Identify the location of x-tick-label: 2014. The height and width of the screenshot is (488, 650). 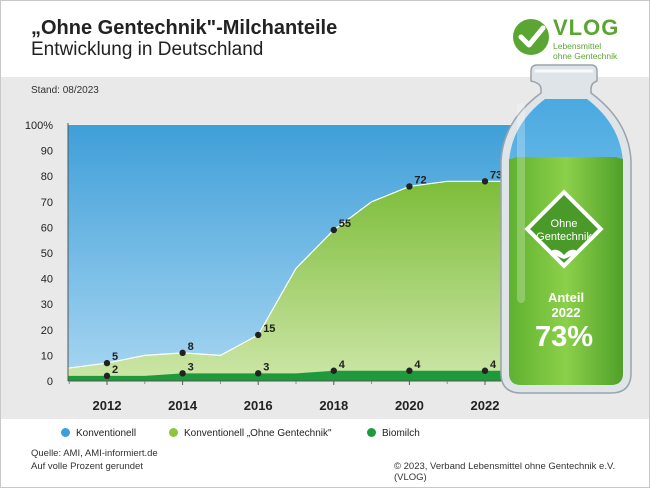
(183, 405).